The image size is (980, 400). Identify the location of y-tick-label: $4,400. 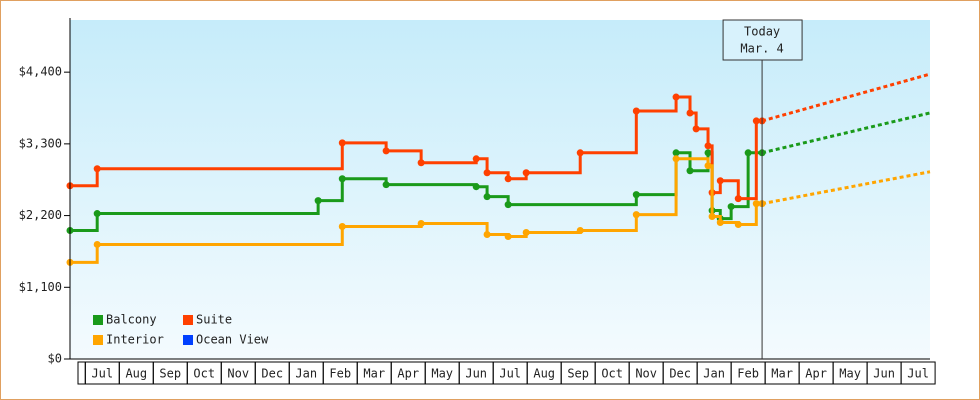
(40, 72).